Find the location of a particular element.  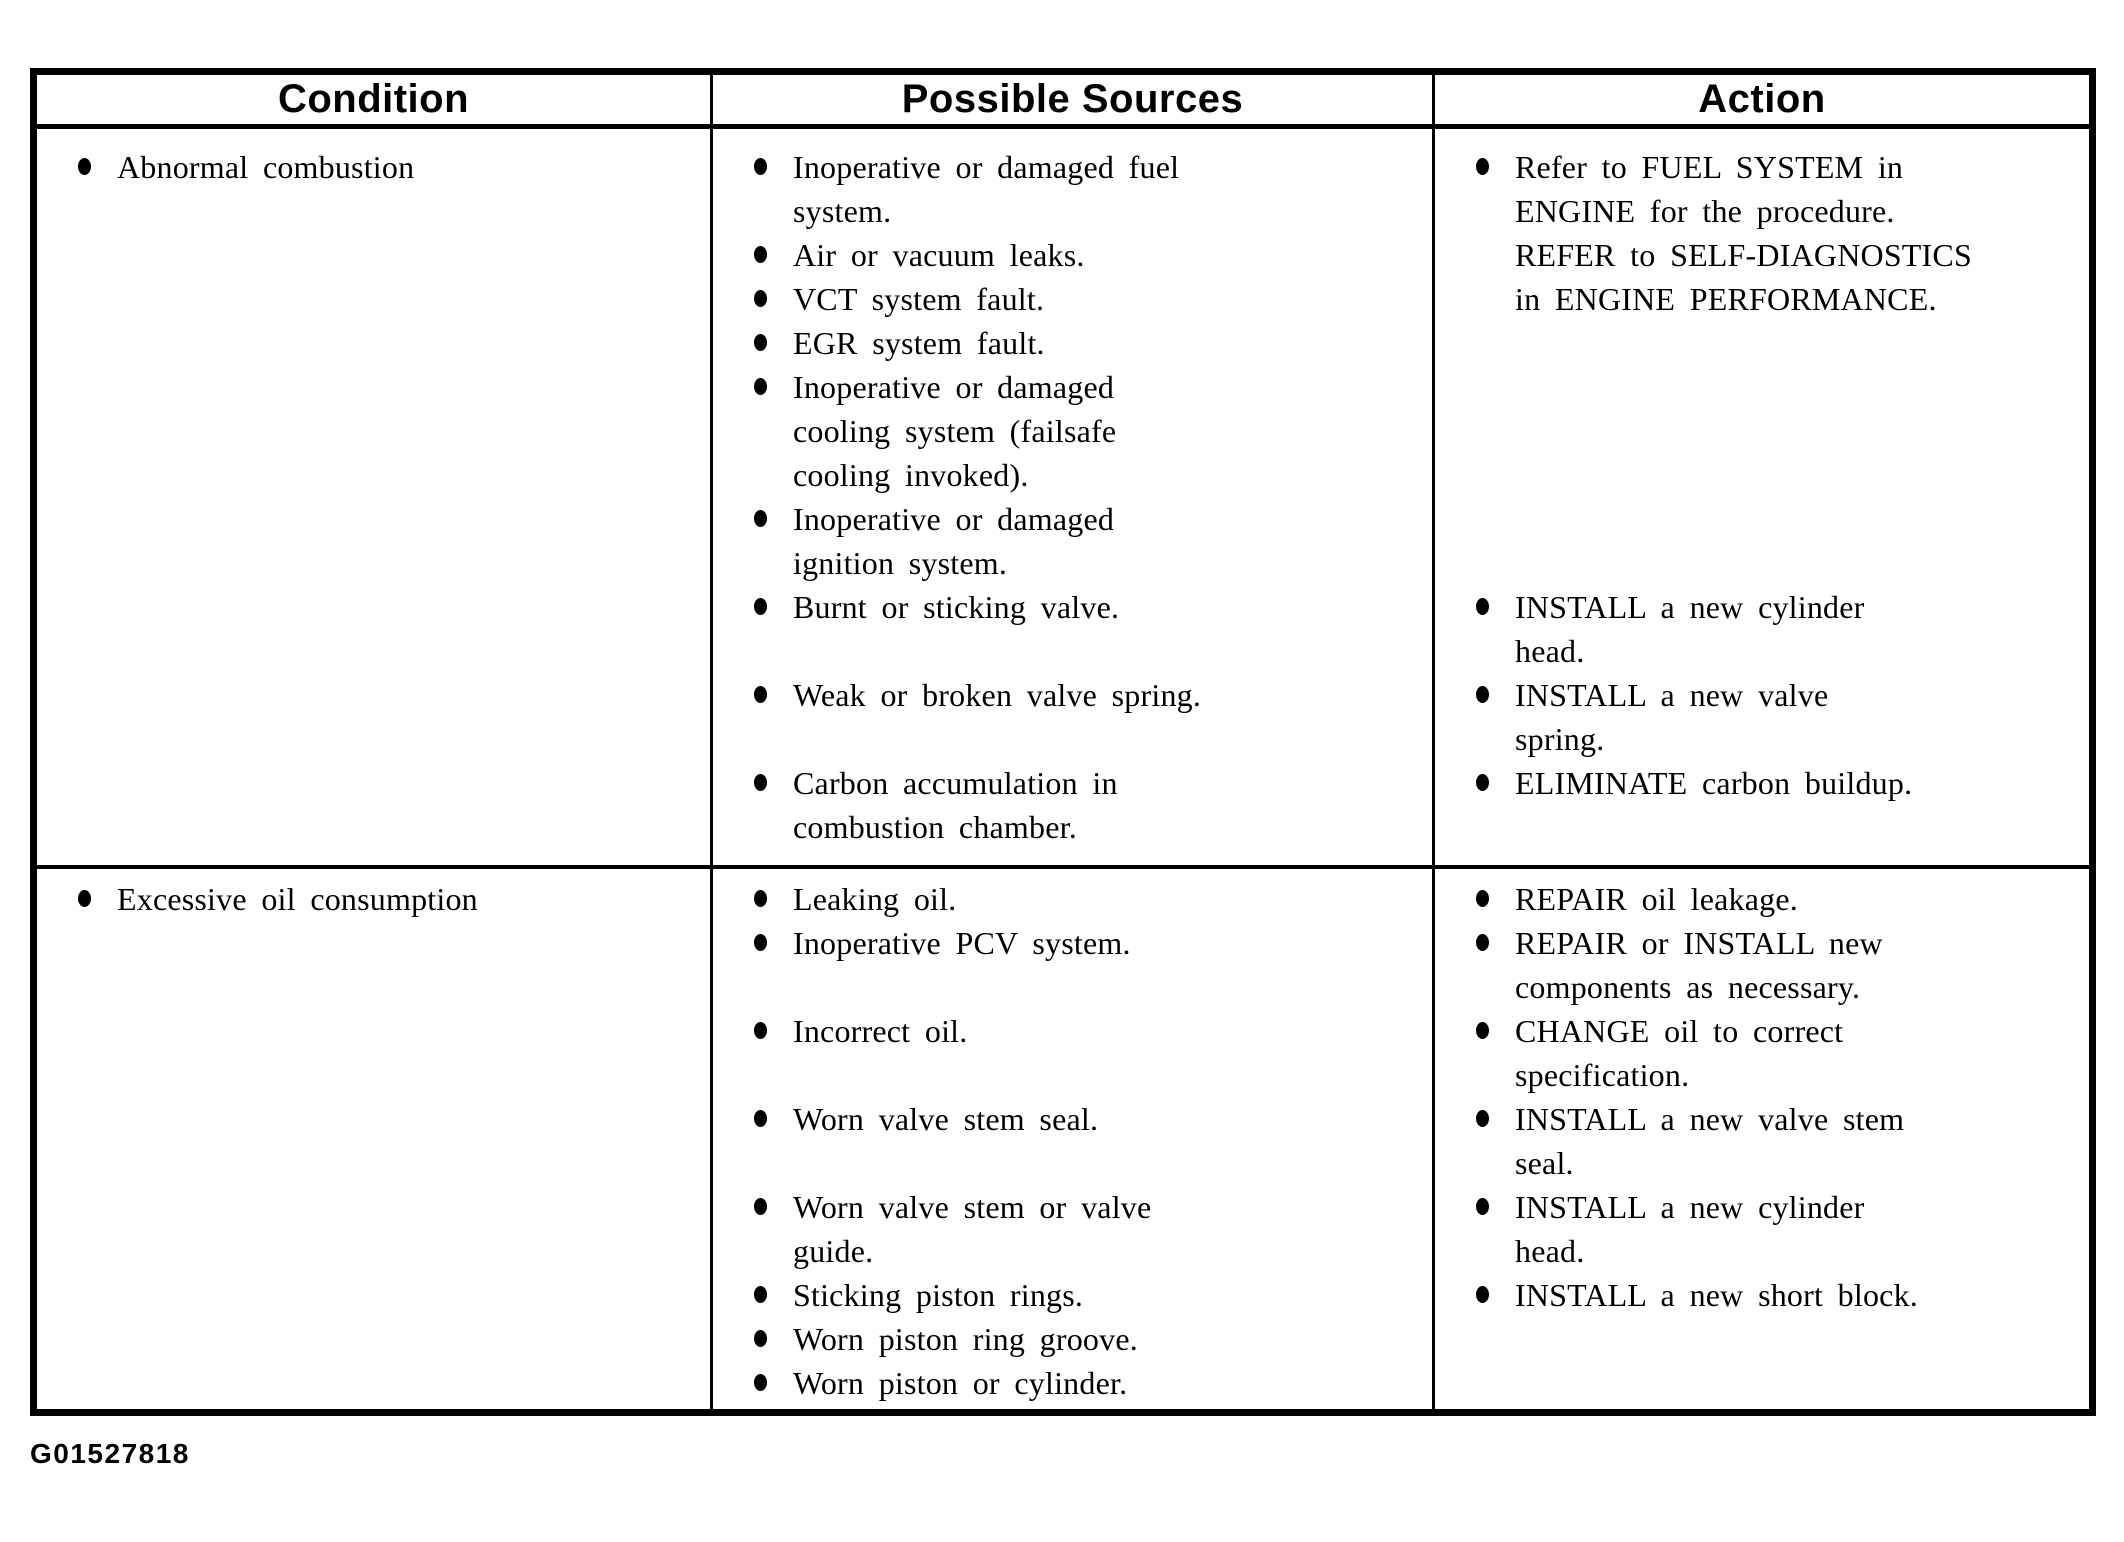

list-item: Worn piston ring groove. is located at coordinates (1071, 1339).